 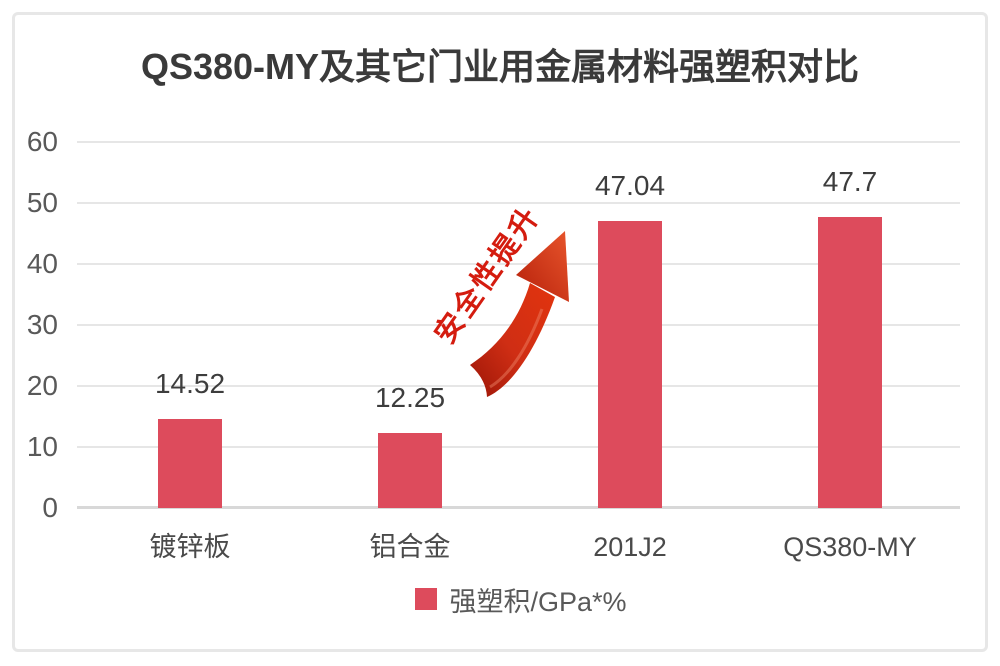 What do you see at coordinates (42, 324) in the screenshot?
I see `y-tick-label-30: 30` at bounding box center [42, 324].